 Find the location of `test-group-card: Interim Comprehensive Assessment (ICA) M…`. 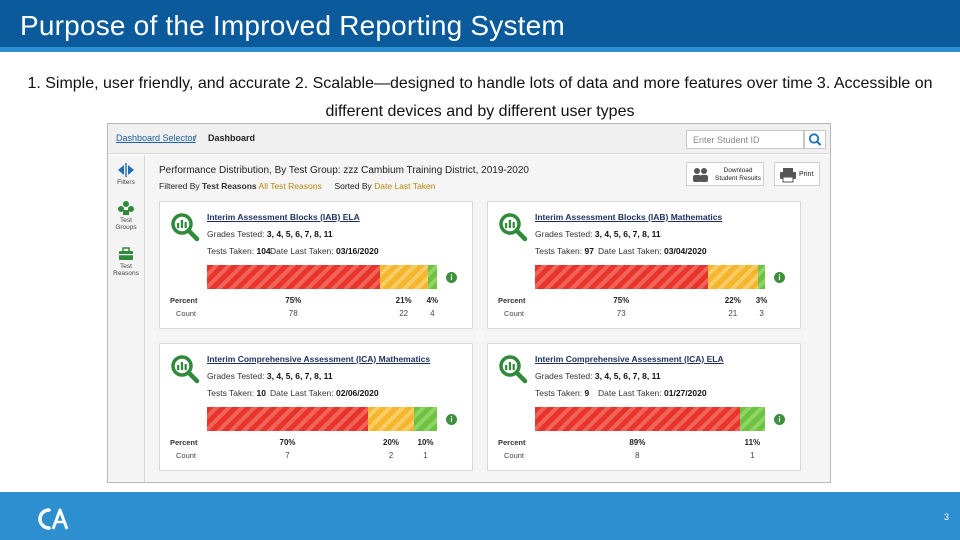

test-group-card: Interim Comprehensive Assessment (ICA) M… is located at coordinates (316, 407).